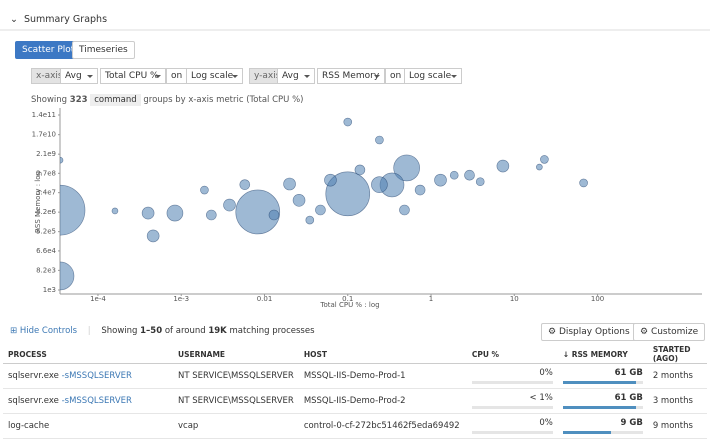  I want to click on x-tick-label: 1e-4, so click(98, 299).